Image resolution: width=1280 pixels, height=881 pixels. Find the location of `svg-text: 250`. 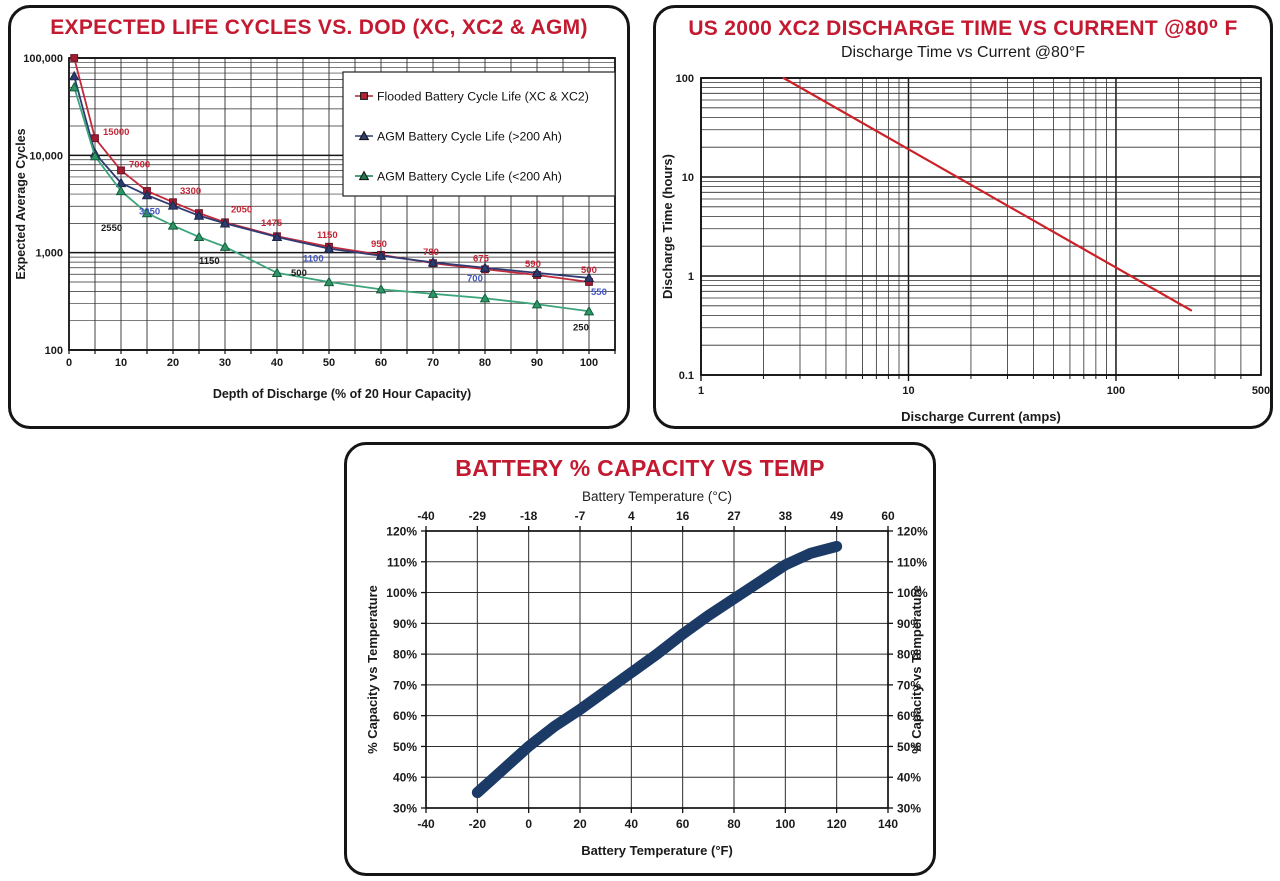

svg-text: 250 is located at coordinates (581, 327).